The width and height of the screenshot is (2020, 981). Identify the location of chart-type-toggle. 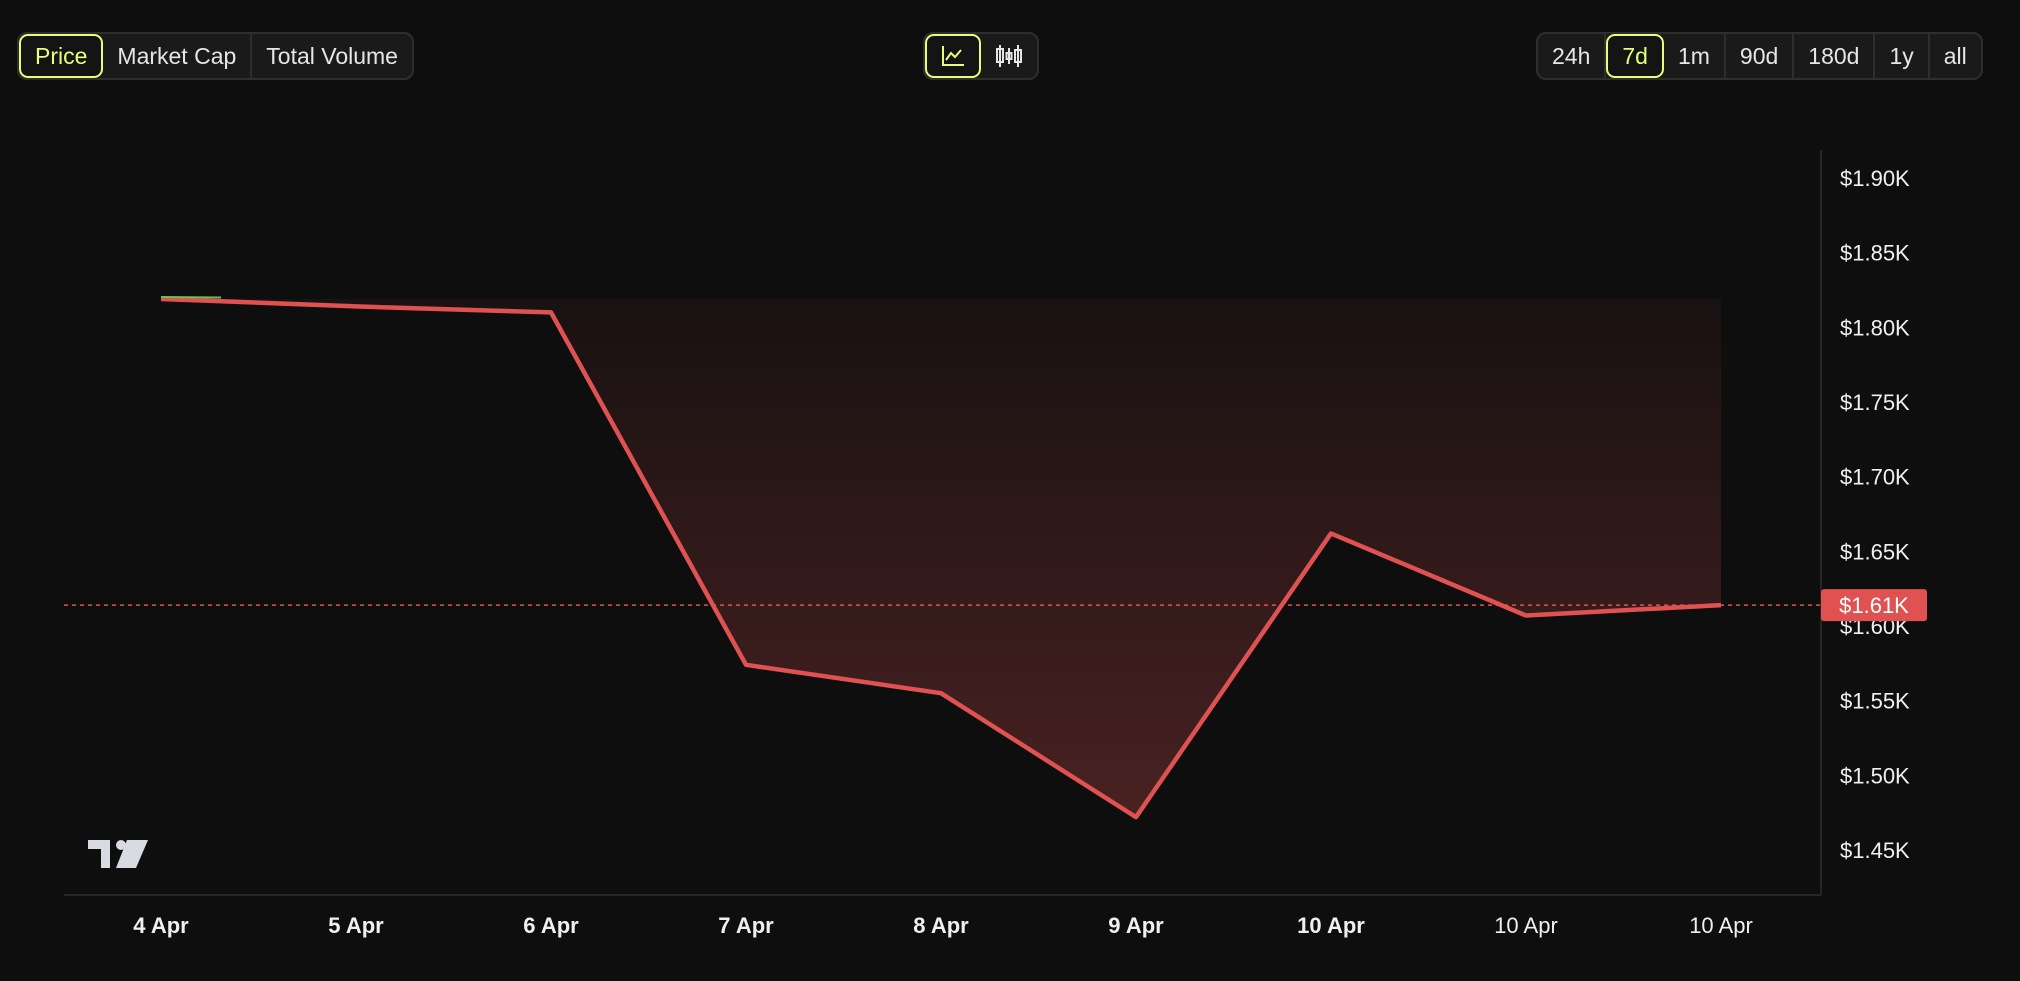
(981, 56).